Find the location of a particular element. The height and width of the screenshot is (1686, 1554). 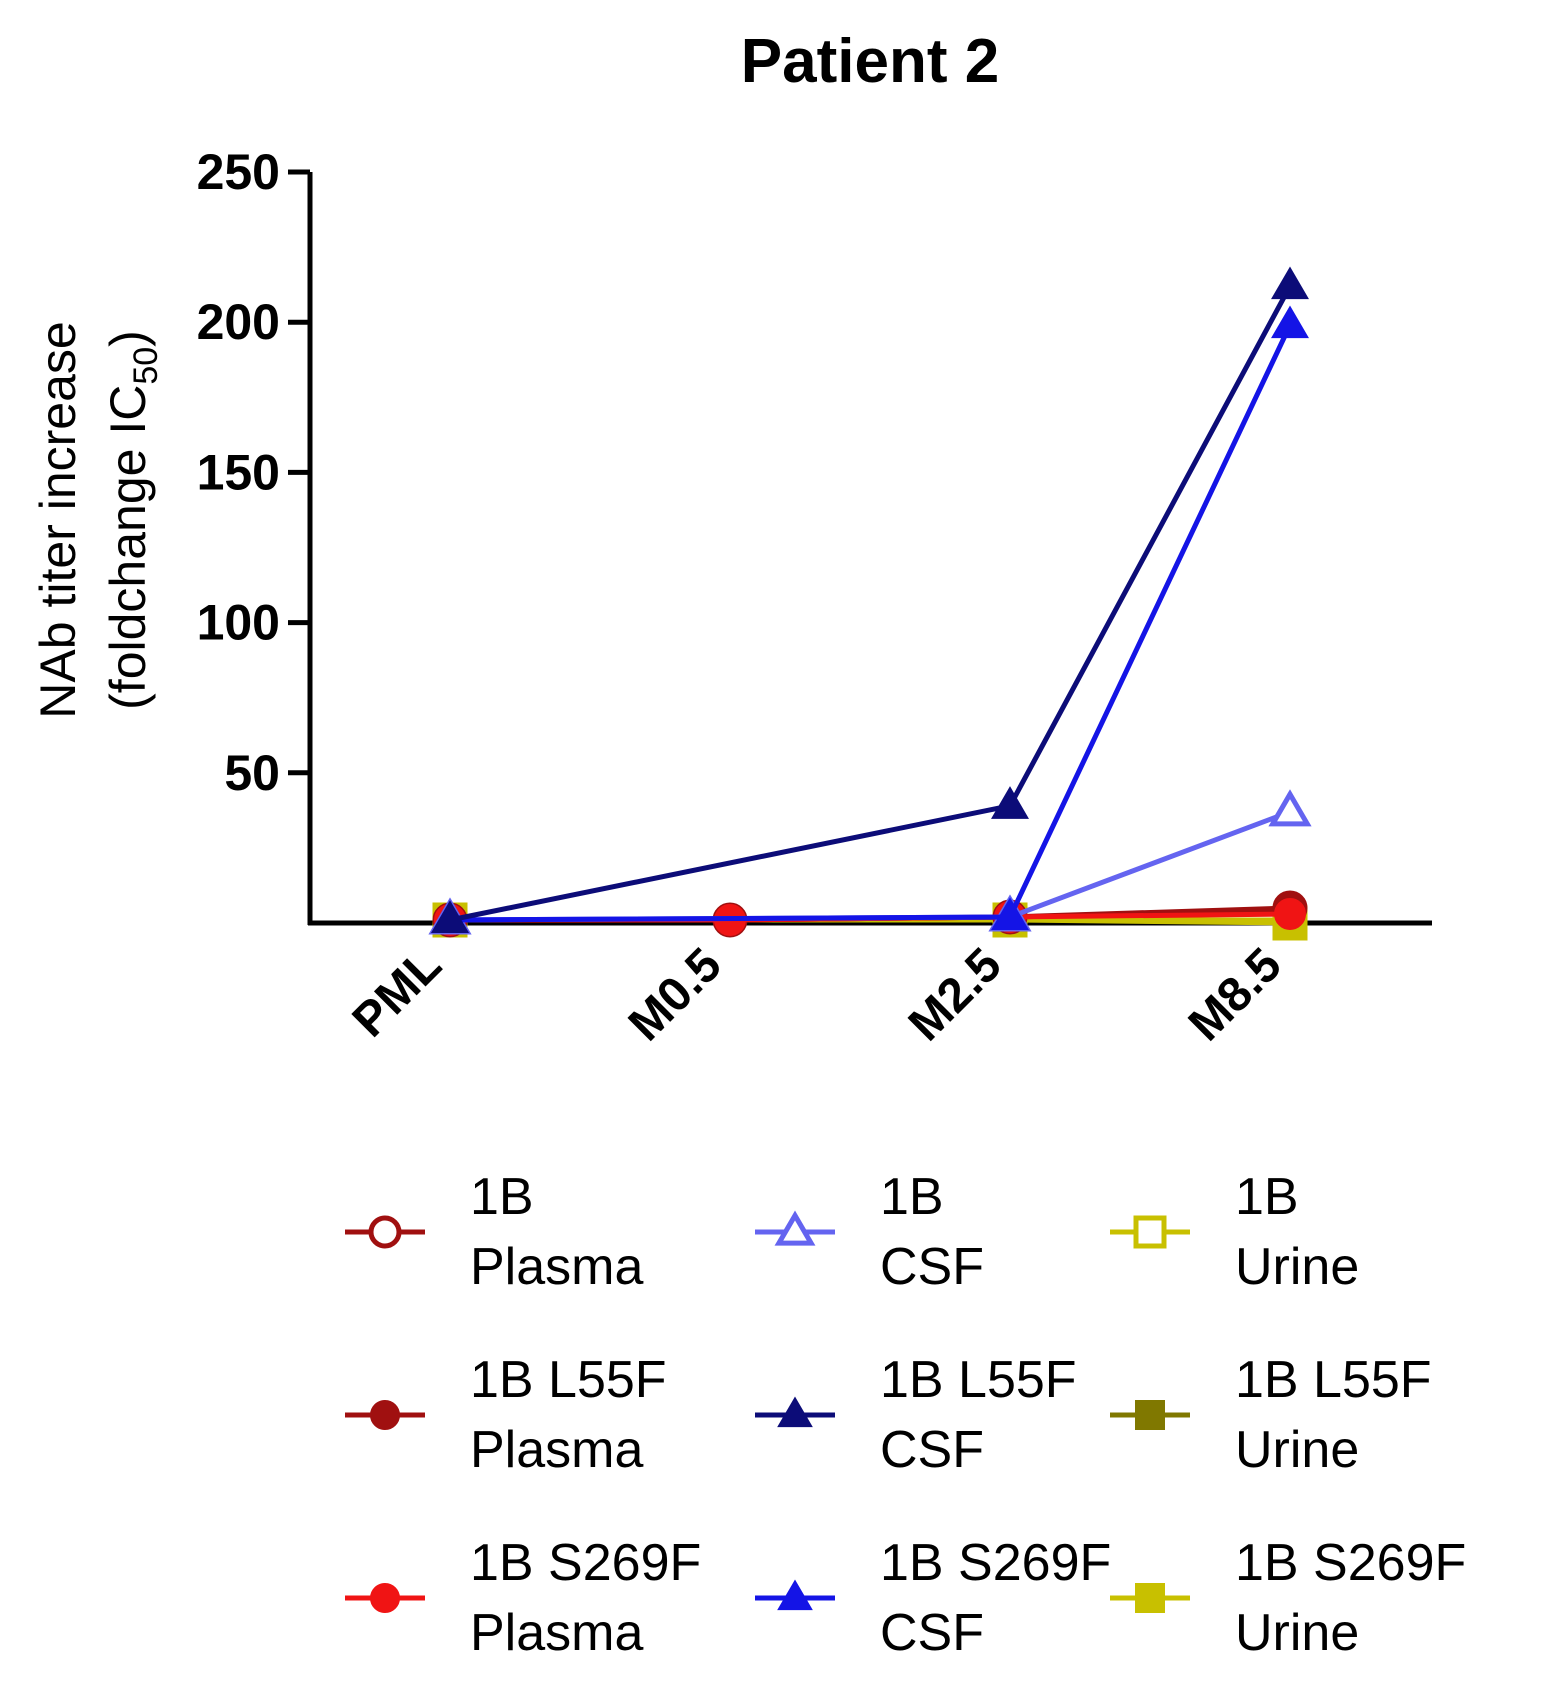

y-tick-label: 250 is located at coordinates (238, 172).